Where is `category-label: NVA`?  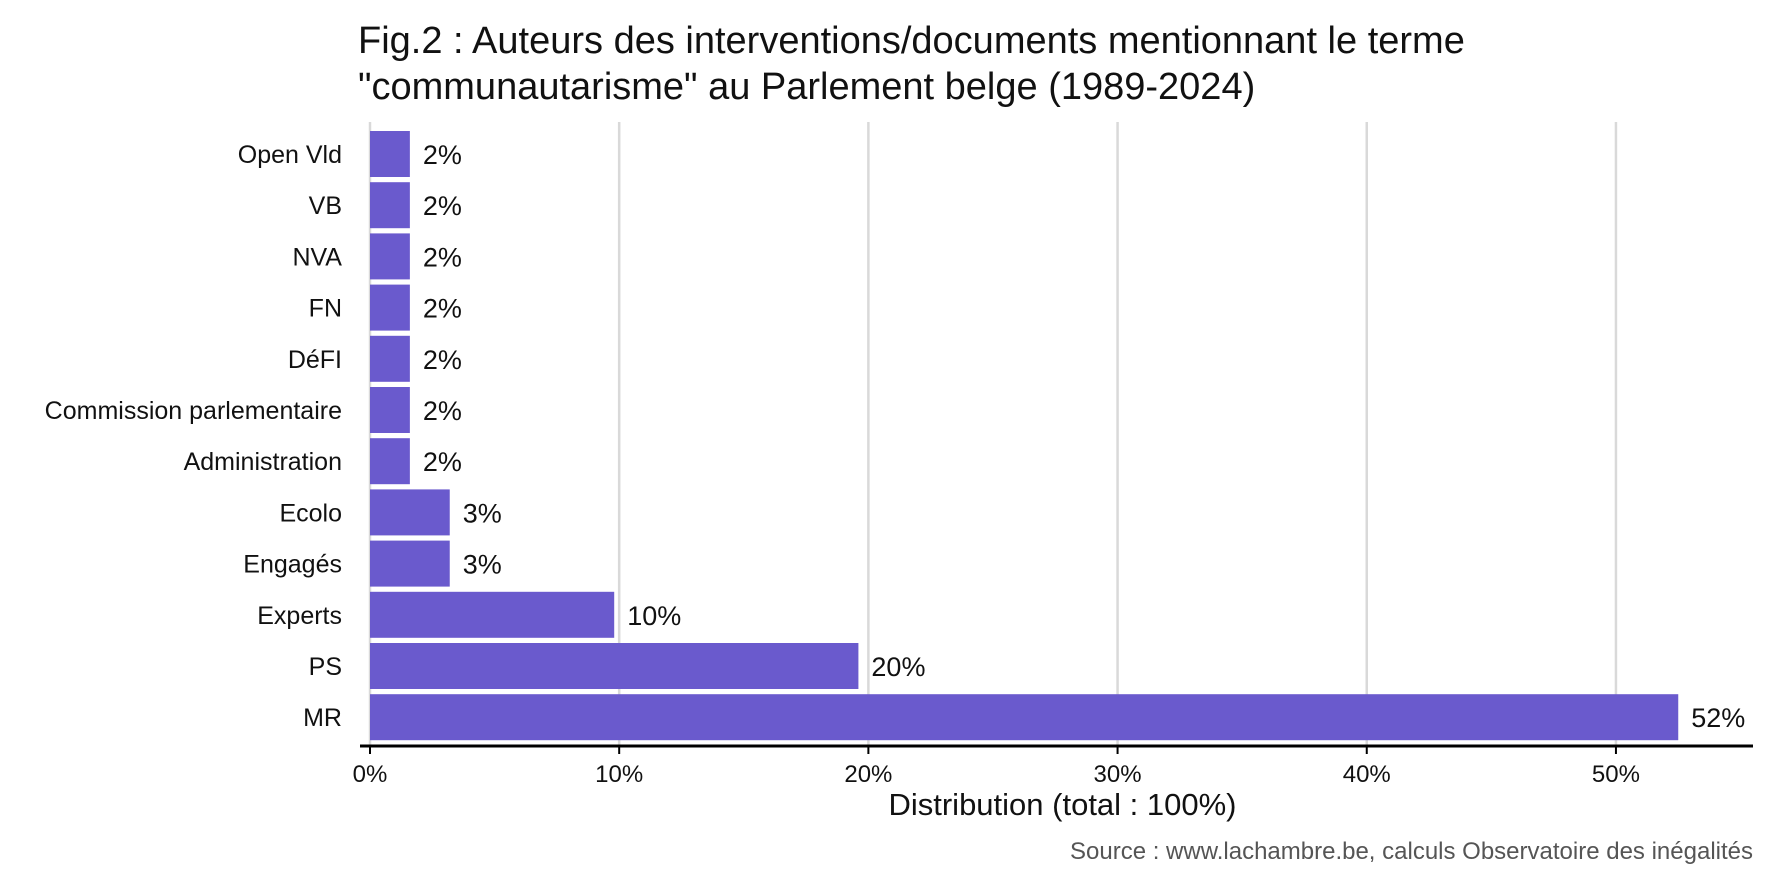 category-label: NVA is located at coordinates (317, 257).